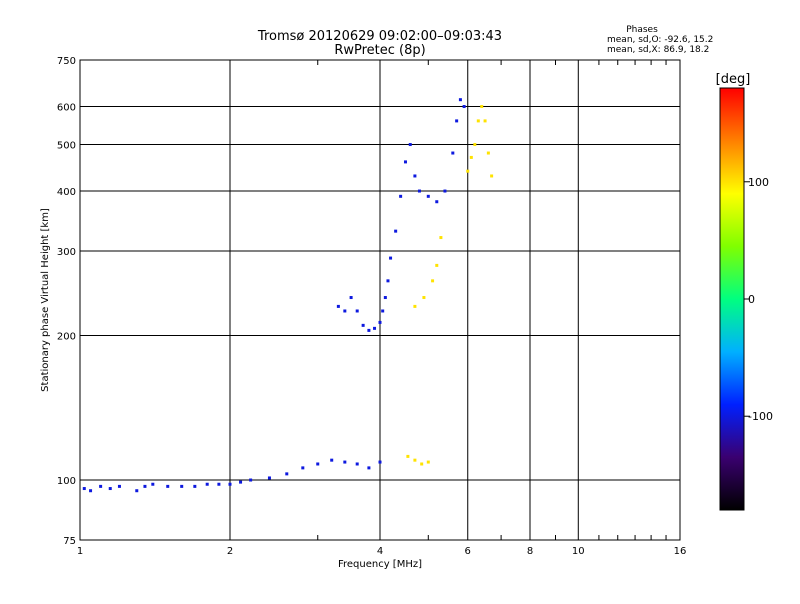 The height and width of the screenshot is (604, 800). I want to click on stats-line-o: mean, sd,O: -92.6, 15.2, so click(660, 40).